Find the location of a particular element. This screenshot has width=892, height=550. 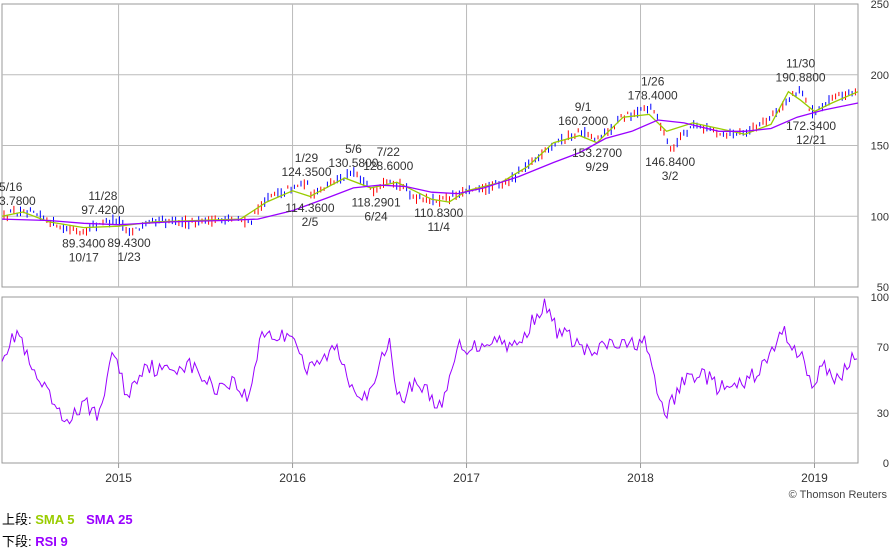

annotation-date: 6/24 is located at coordinates (376, 216).